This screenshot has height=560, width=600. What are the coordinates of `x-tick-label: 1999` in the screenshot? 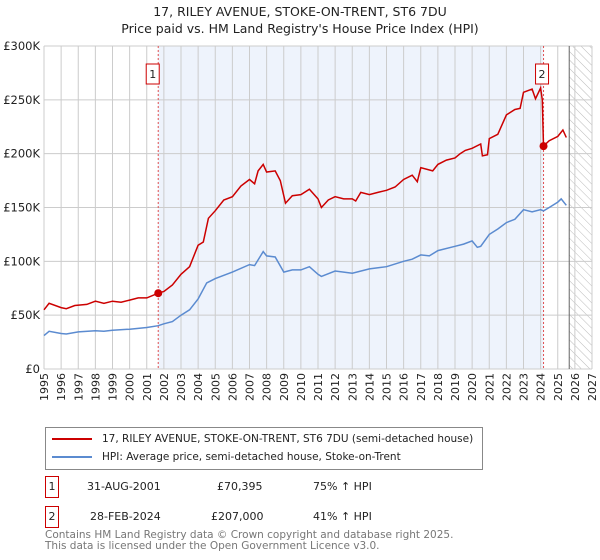 It's located at (113, 387).